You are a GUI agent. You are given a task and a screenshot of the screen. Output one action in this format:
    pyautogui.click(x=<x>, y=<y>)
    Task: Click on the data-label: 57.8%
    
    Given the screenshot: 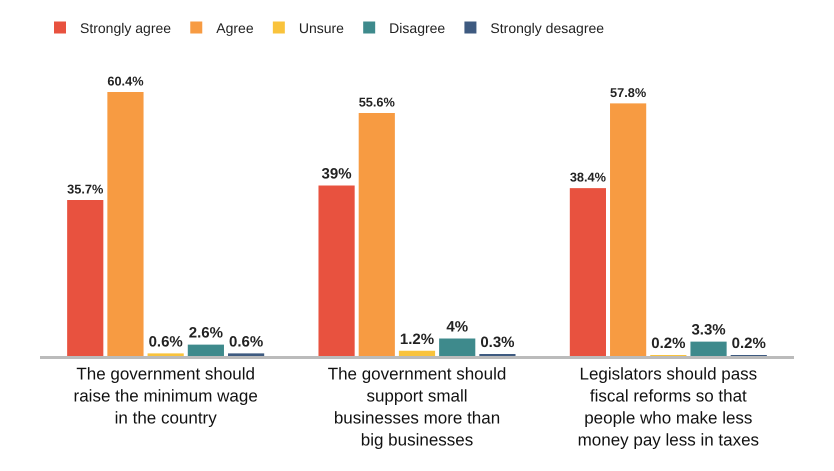 What is the action you would take?
    pyautogui.click(x=628, y=92)
    